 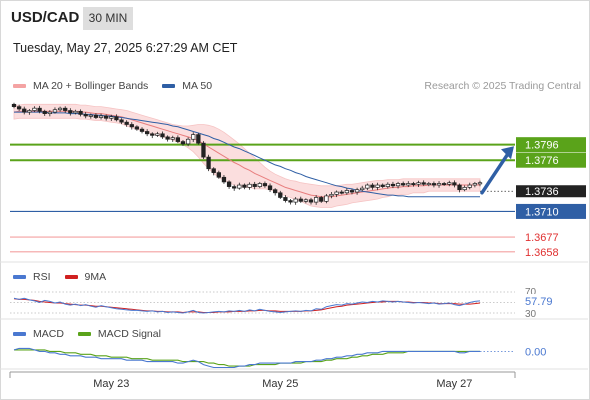 What do you see at coordinates (551, 191) in the screenshot?
I see `current-price-box` at bounding box center [551, 191].